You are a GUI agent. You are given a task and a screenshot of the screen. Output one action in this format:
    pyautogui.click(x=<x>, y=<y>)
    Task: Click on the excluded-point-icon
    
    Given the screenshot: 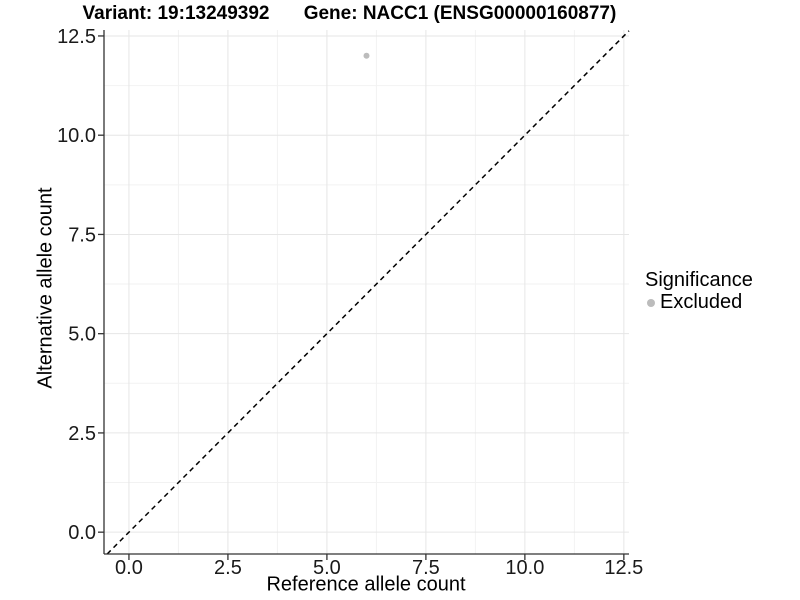 What is the action you would take?
    pyautogui.click(x=651, y=302)
    